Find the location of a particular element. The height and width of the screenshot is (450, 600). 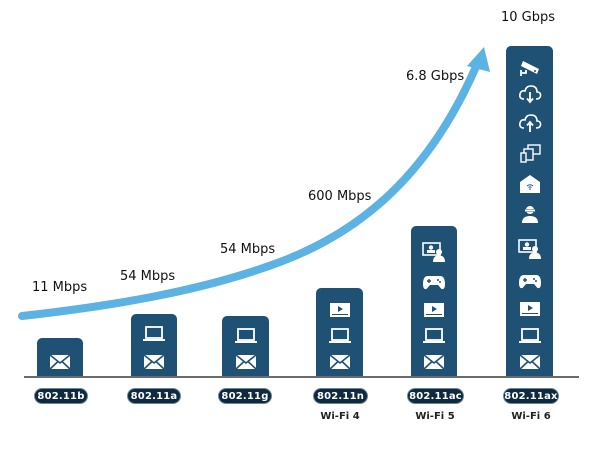

vr-headset-icon is located at coordinates (530, 214).